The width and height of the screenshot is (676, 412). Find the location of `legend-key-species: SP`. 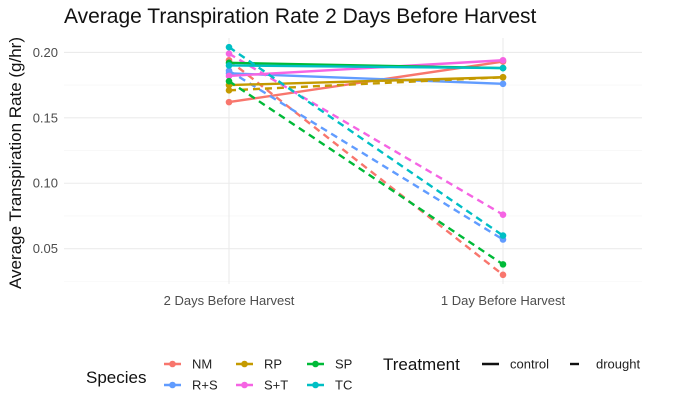

legend-key-species: SP is located at coordinates (329, 364).